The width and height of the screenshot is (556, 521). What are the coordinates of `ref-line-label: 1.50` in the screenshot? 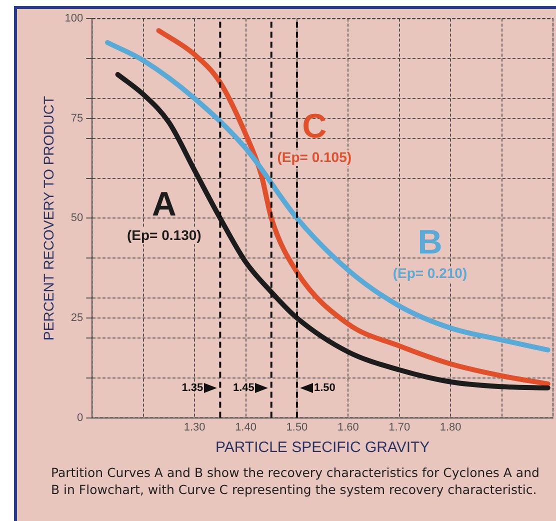 It's located at (325, 388).